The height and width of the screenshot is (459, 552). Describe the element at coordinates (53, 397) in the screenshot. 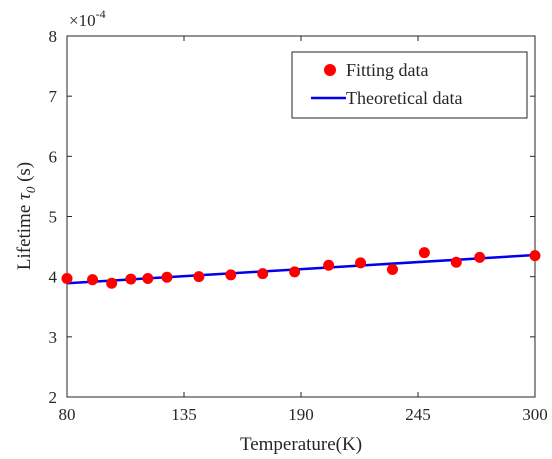

I see `y-tick-label: 2` at that location.